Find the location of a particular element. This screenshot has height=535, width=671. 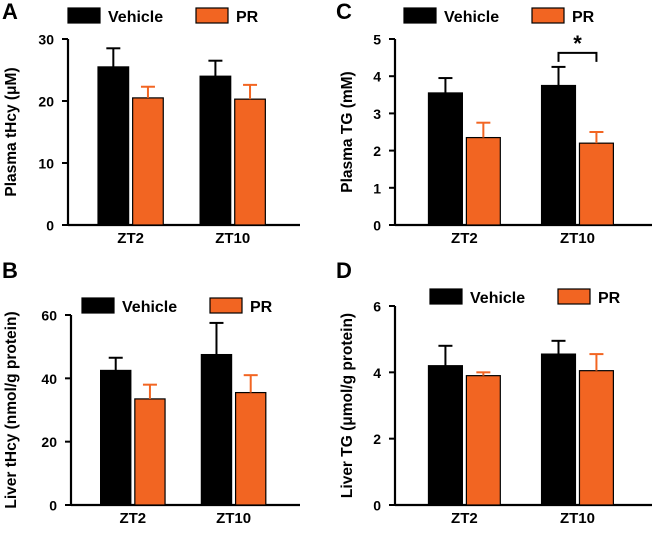

y-axis-label: Plasma tHcy (μM) is located at coordinates (11, 131).